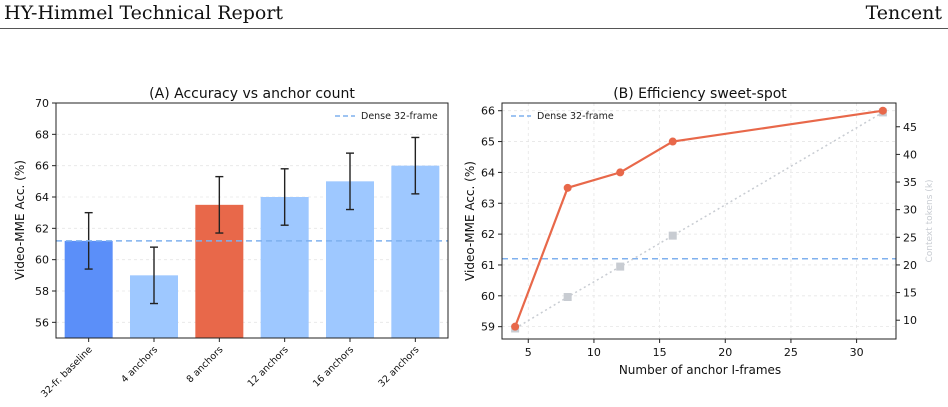  I want to click on chart-b-y-tick-label: 61, so click(488, 265).